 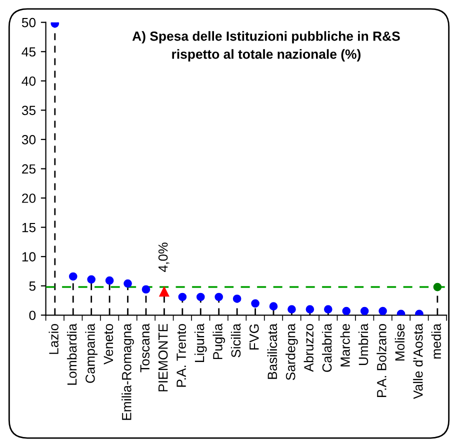 I want to click on x-tick-label: PIEMONTE, so click(x=163, y=358).